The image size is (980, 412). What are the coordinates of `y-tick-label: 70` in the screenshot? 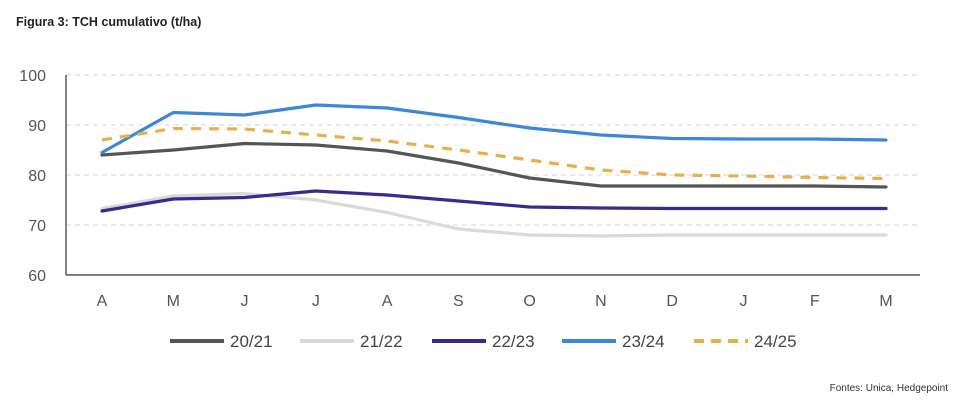 It's located at (37, 226).